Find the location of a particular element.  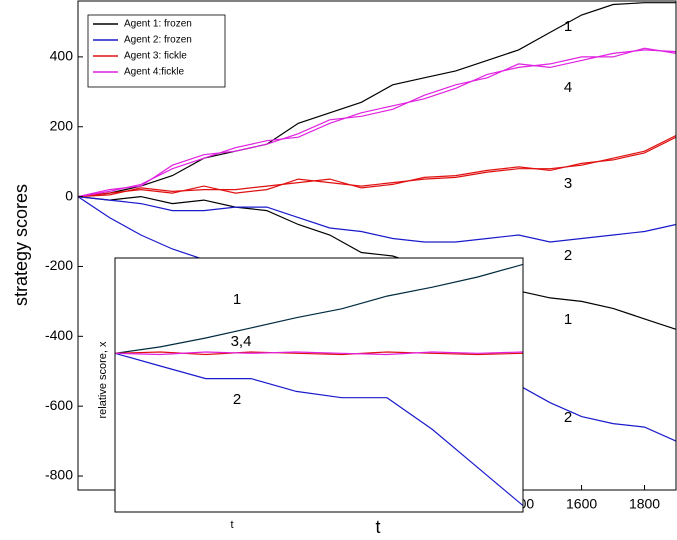

legend-label: Agent 1: frozen is located at coordinates (158, 24).